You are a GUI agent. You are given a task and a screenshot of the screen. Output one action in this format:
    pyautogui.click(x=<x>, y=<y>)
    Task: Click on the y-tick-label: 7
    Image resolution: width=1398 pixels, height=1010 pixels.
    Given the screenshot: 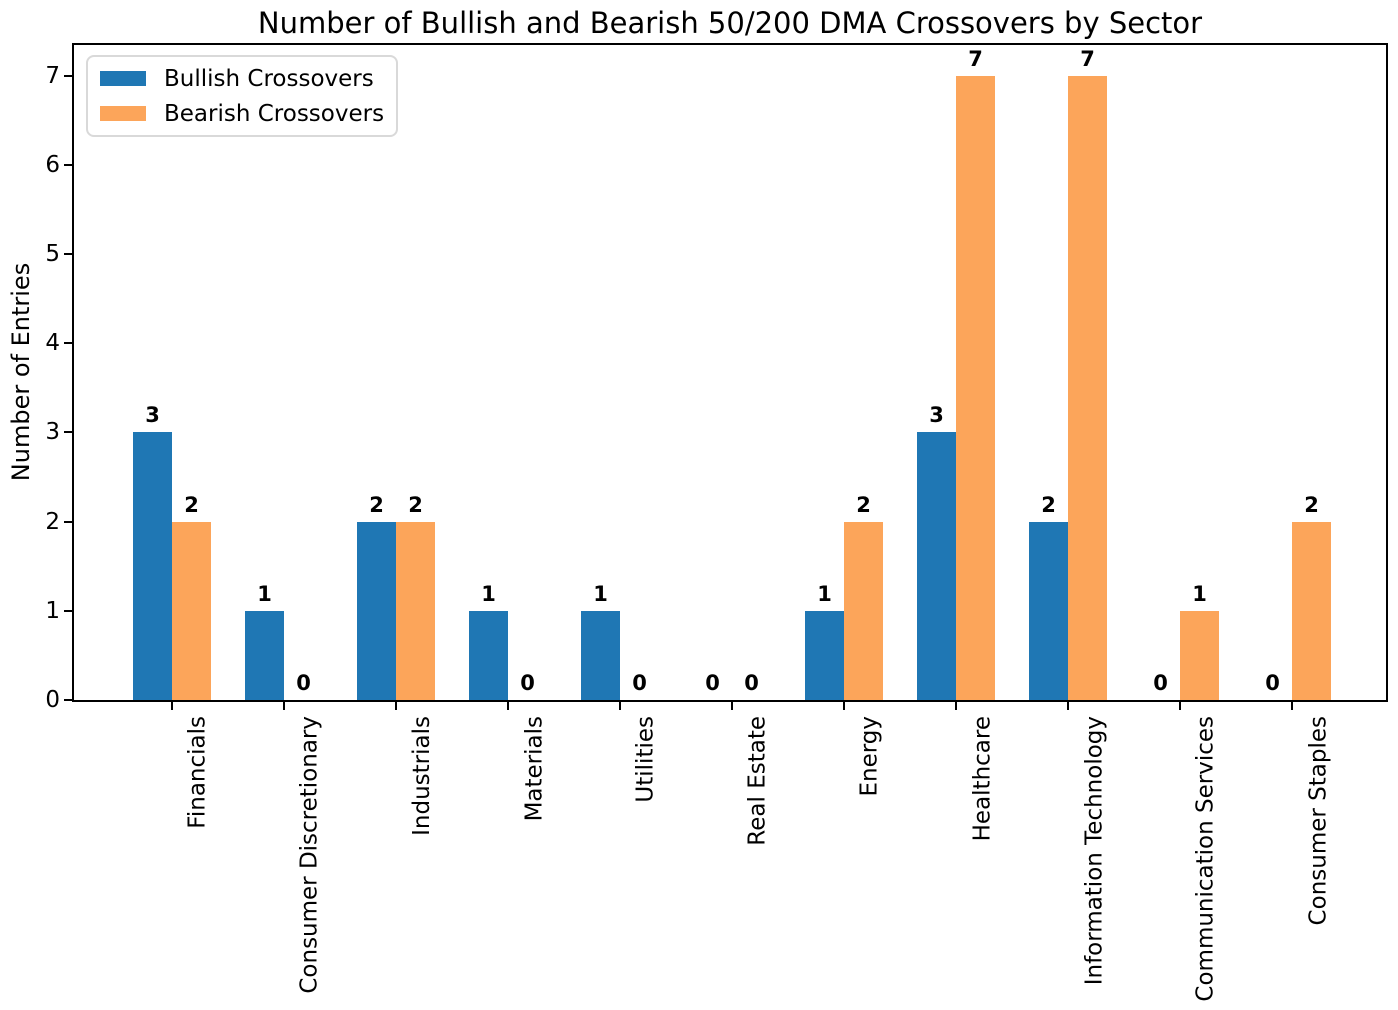 What is the action you would take?
    pyautogui.click(x=52, y=75)
    